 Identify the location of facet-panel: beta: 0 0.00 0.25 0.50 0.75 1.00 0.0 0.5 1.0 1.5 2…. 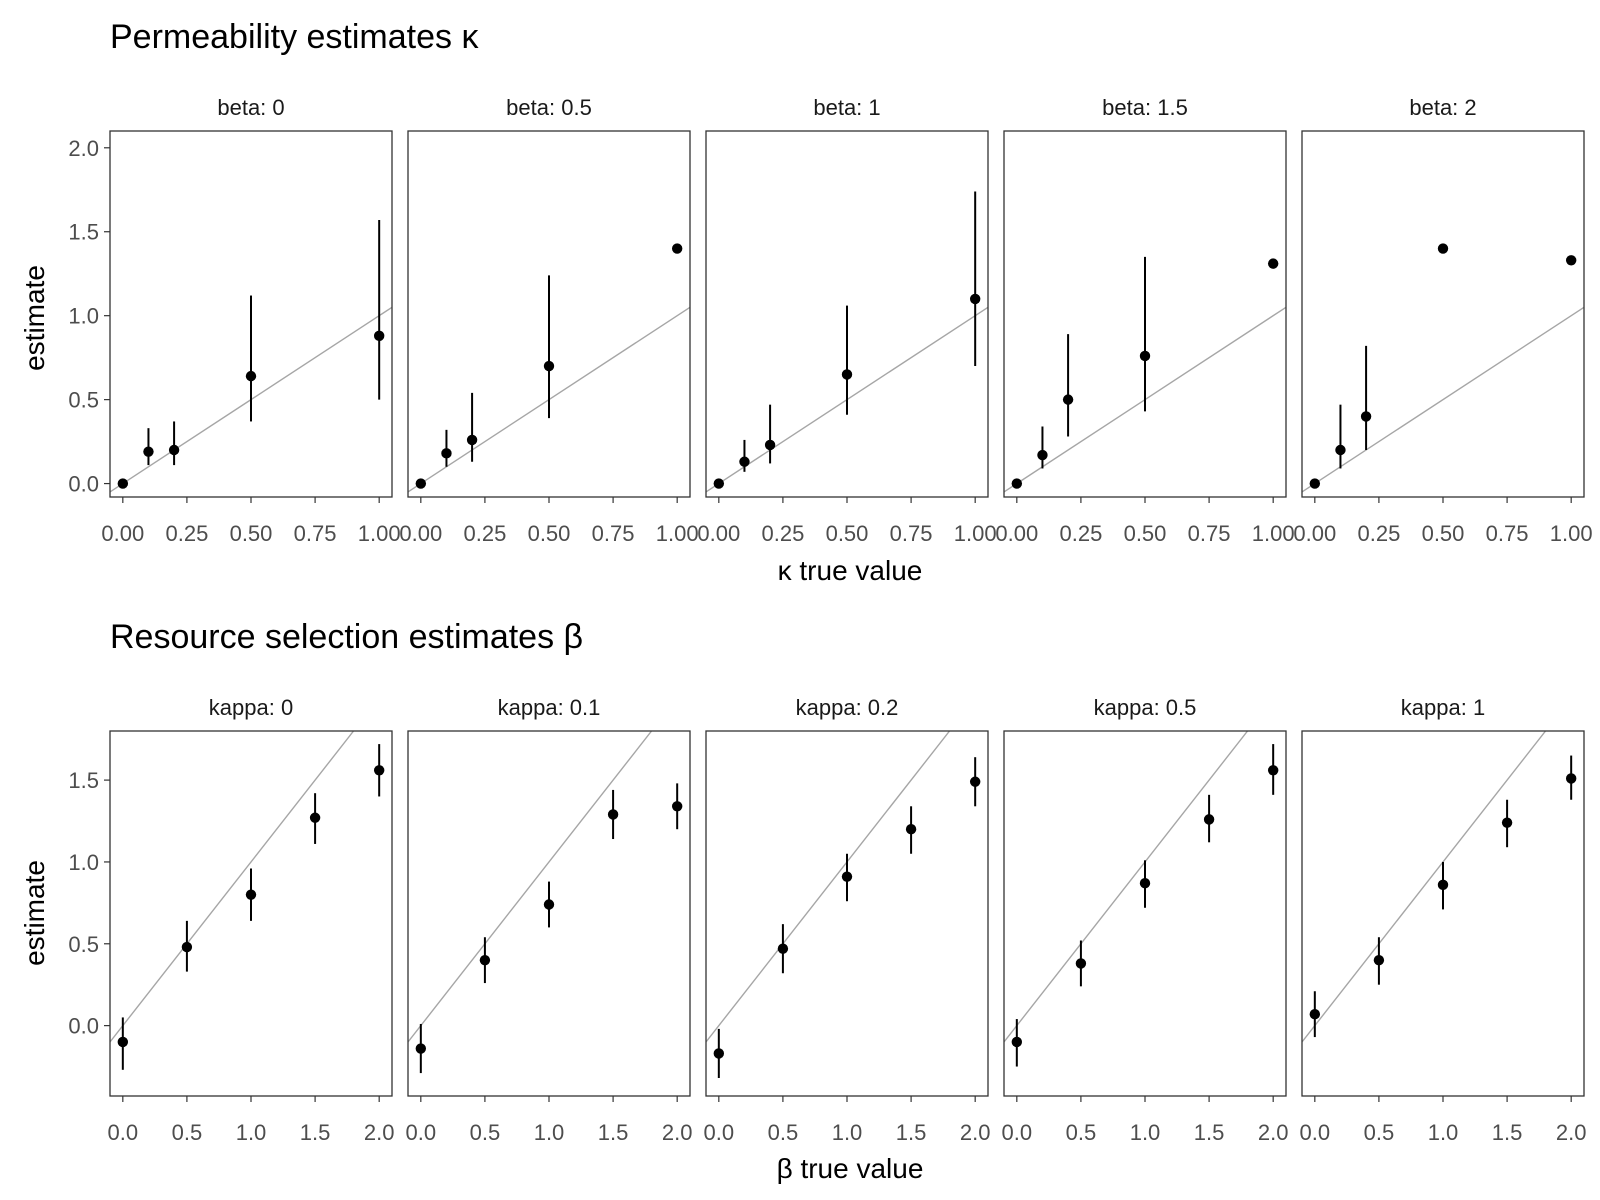
(234, 320).